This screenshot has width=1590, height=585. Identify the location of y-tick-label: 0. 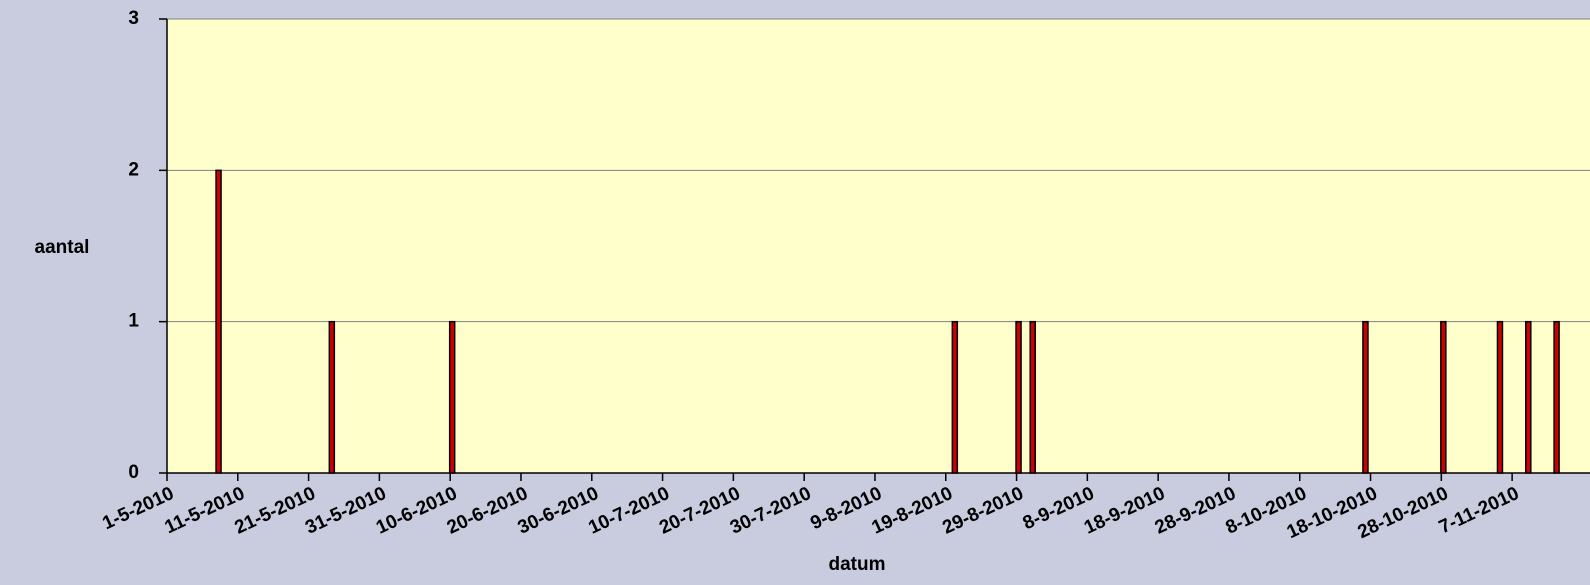
(133, 472).